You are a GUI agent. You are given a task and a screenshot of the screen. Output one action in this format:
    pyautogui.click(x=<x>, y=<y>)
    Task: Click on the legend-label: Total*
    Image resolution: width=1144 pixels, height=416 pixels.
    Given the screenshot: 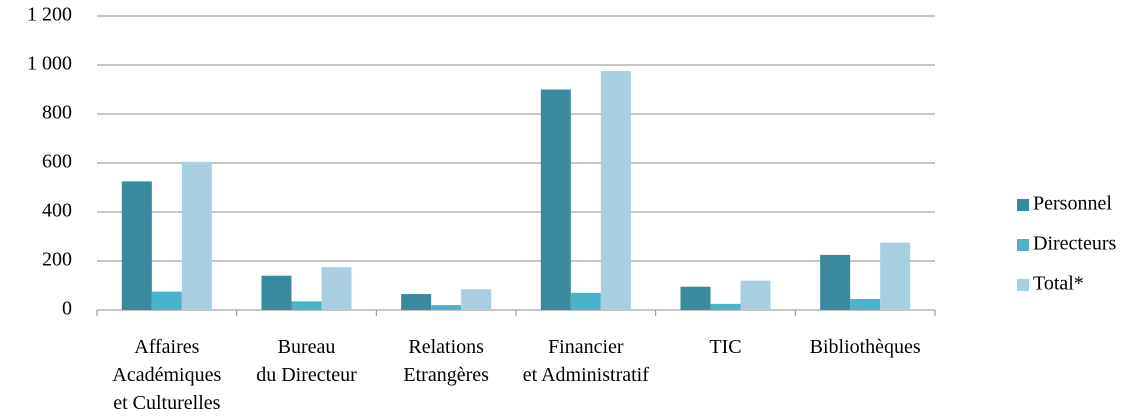 What is the action you would take?
    pyautogui.click(x=1058, y=284)
    